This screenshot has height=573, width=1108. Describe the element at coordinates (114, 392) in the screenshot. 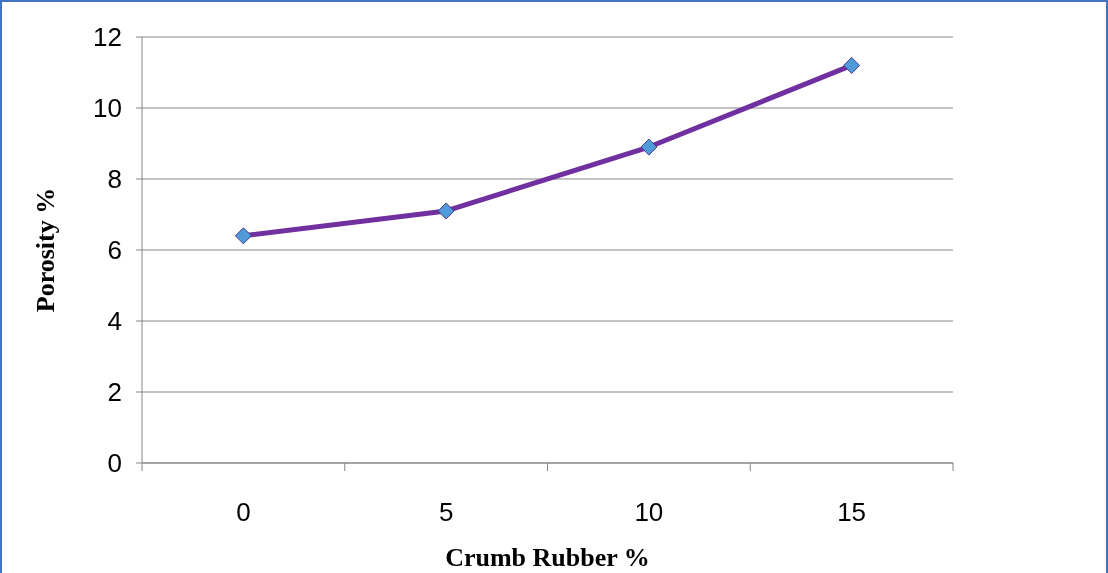

I see `y-tick-label: 2` at that location.